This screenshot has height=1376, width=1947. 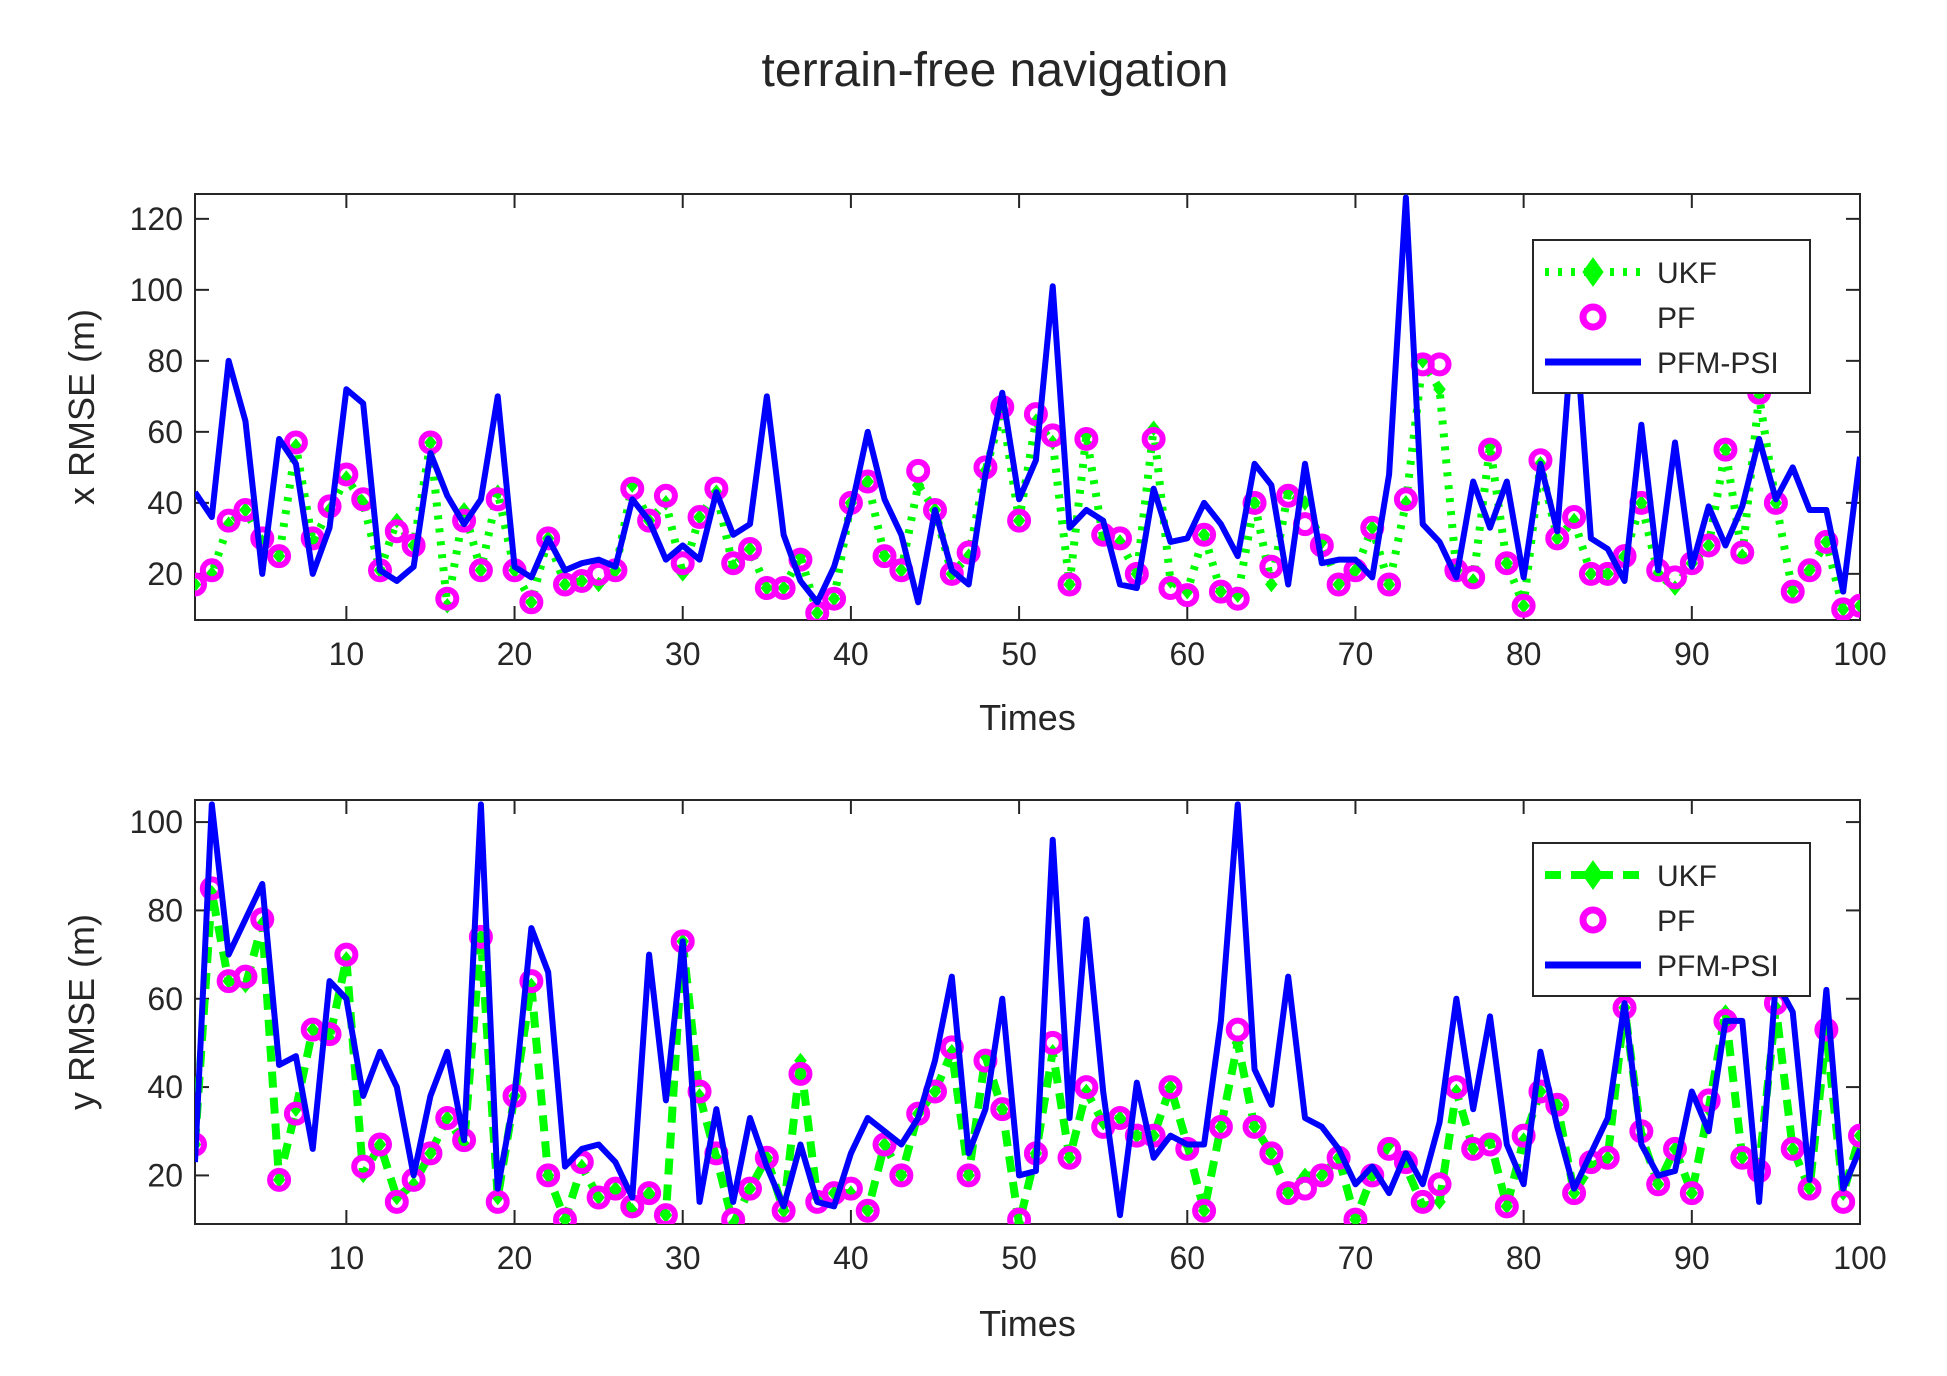 What do you see at coordinates (1356, 1258) in the screenshot?
I see `x-tick-label: 70` at bounding box center [1356, 1258].